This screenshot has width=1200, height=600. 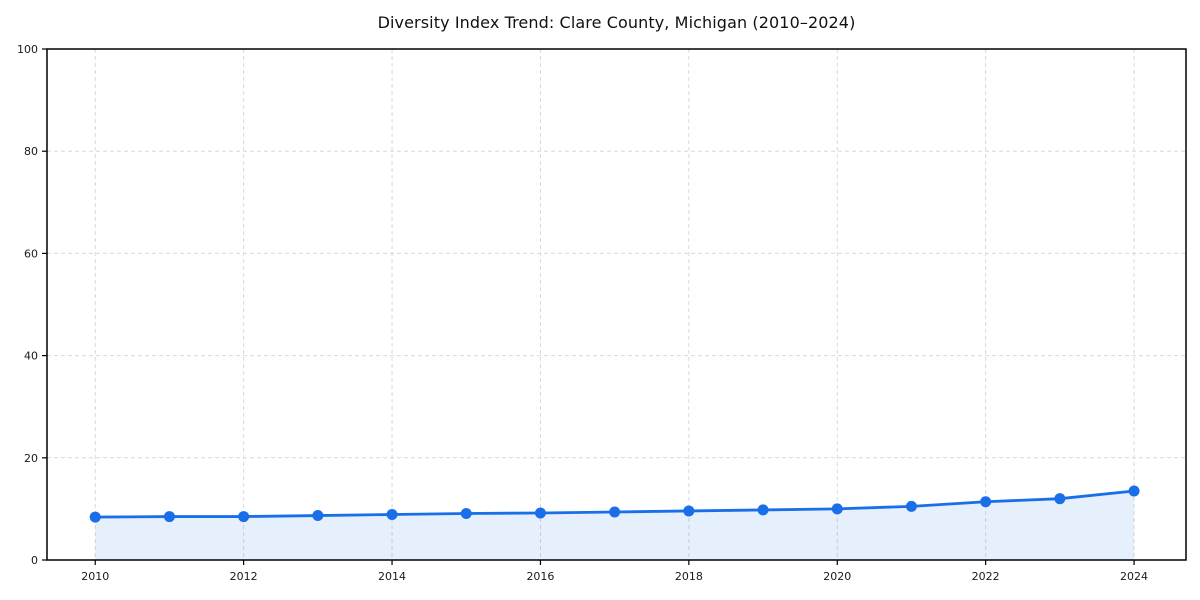 I want to click on data-point-2020, so click(x=837, y=509).